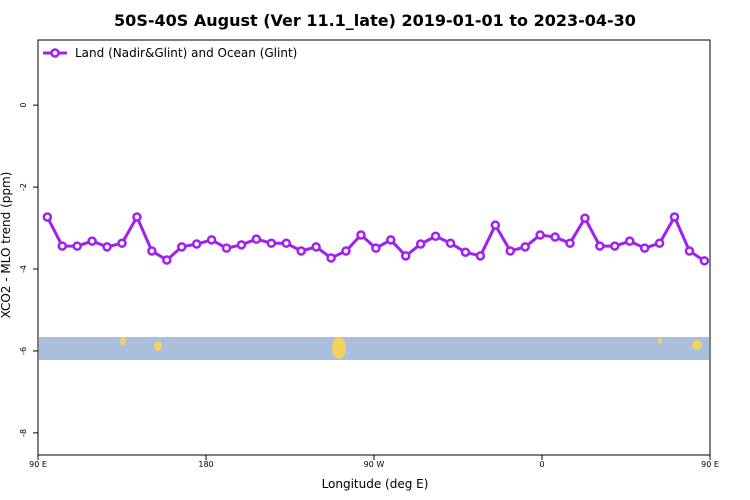  Describe the element at coordinates (375, 484) in the screenshot. I see `x-axis-title: Longitude (deg E)` at that location.